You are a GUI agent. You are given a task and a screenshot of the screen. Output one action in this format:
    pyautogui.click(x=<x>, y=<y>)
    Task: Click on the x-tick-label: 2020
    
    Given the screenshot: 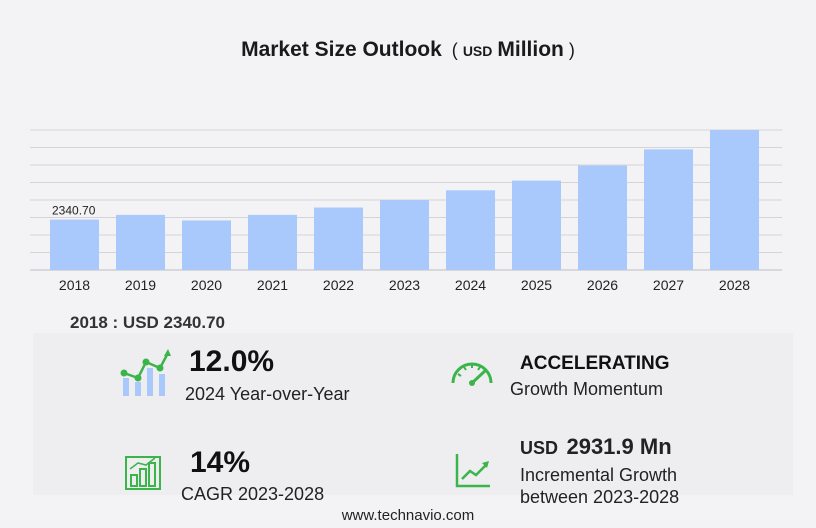 What is the action you would take?
    pyautogui.click(x=206, y=285)
    